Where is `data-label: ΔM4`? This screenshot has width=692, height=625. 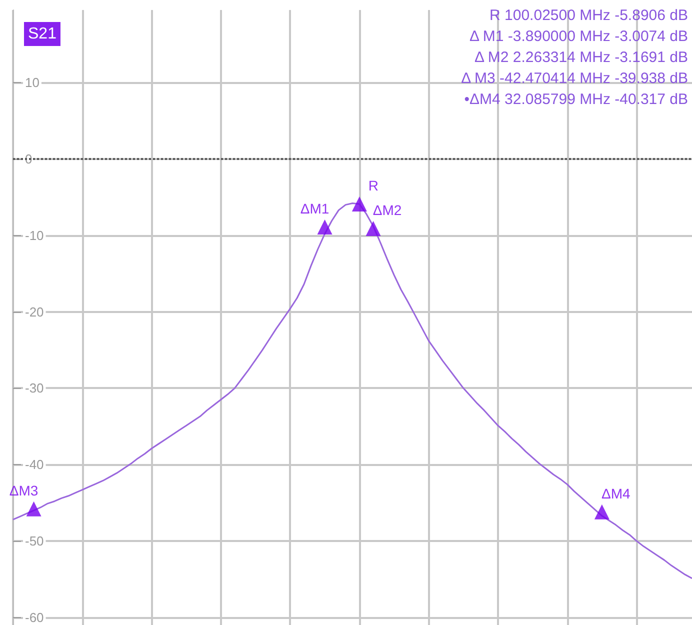
data-label: ΔM4 is located at coordinates (616, 493).